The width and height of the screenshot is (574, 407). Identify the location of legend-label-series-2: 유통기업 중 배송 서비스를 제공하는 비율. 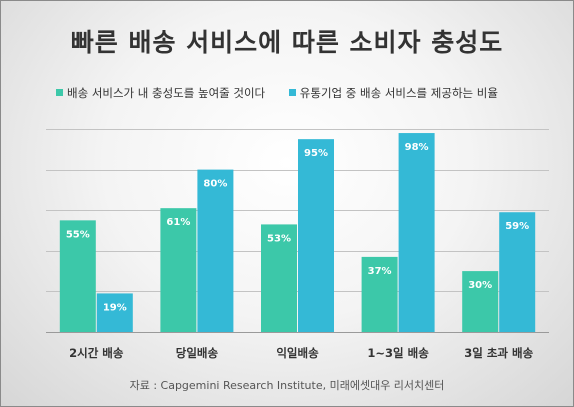
(398, 93).